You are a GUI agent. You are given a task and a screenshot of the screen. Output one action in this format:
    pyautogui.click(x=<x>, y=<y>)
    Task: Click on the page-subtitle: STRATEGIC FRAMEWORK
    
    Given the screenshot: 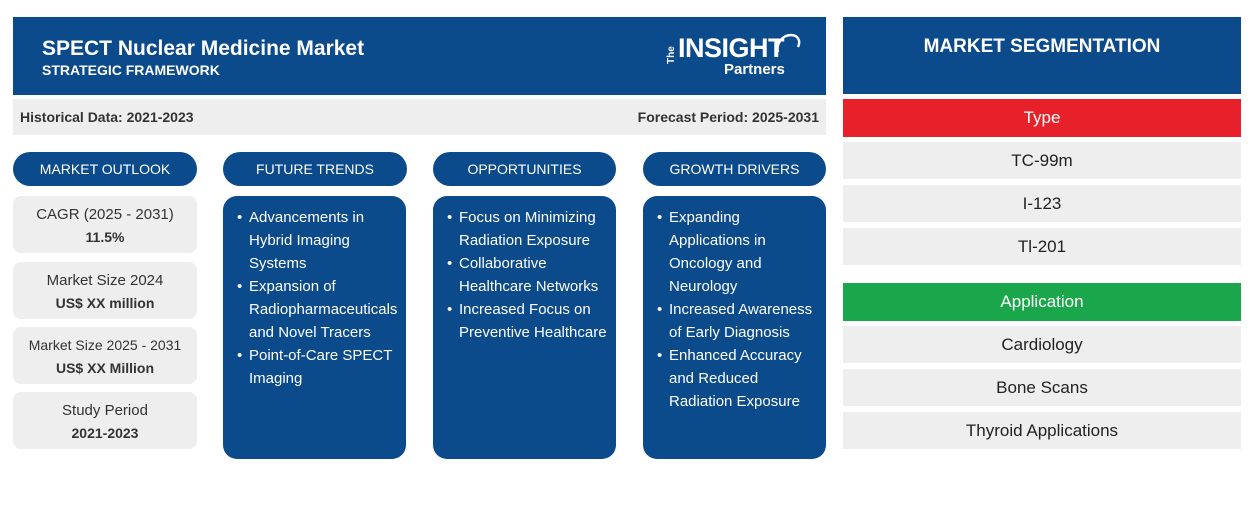 What is the action you would take?
    pyautogui.click(x=131, y=70)
    